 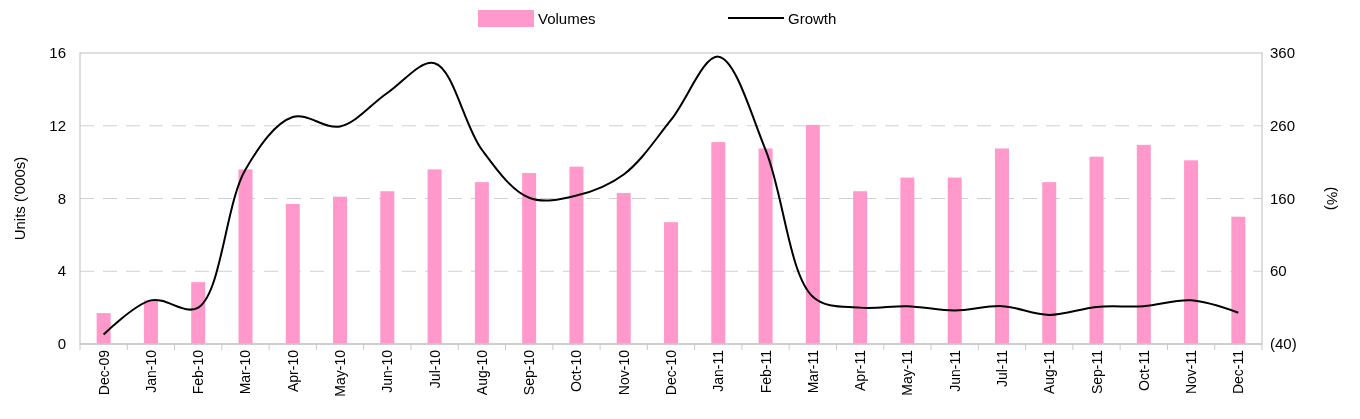 I want to click on x-tick-label: Jul-11, so click(x=1001, y=368).